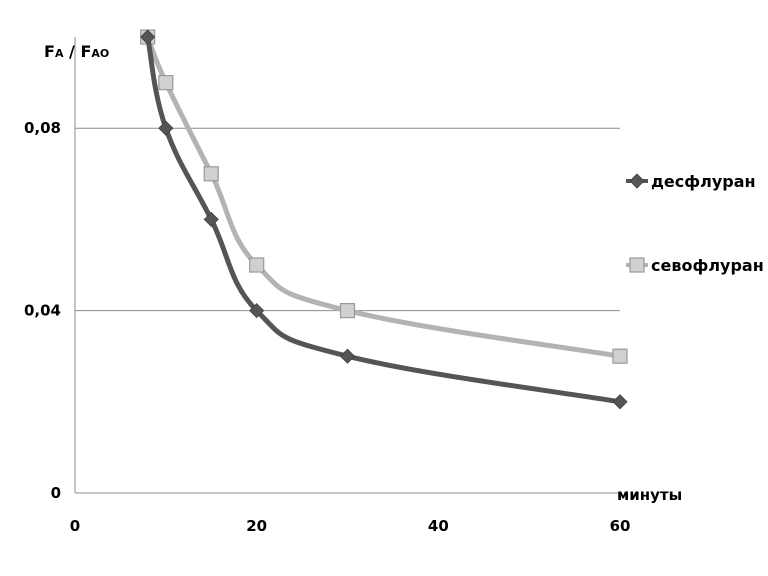 The height and width of the screenshot is (576, 768). I want to click on y-tick-label: 0,08, so click(42, 128).